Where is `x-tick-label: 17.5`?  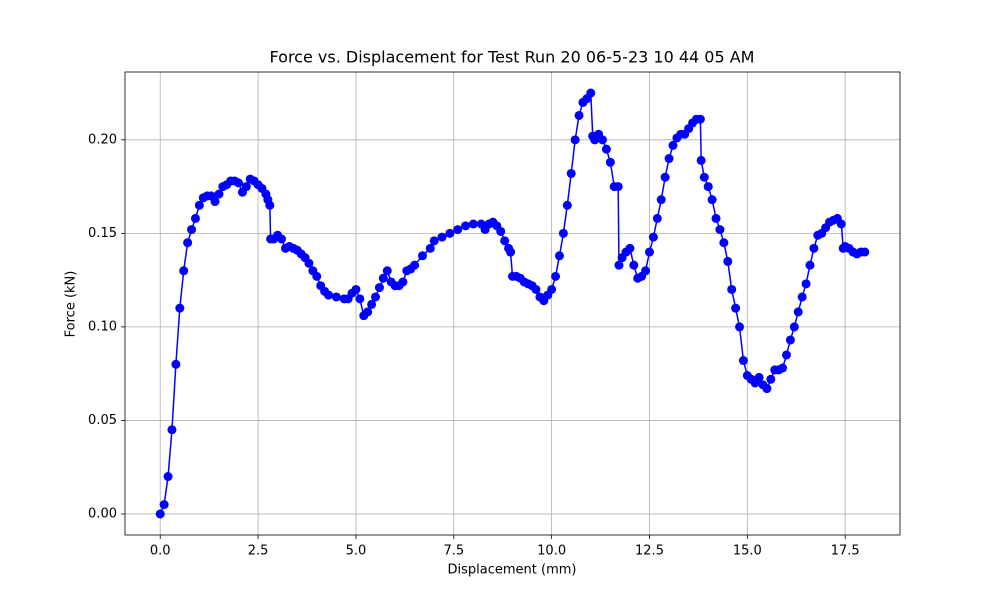
x-tick-label: 17.5 is located at coordinates (845, 551).